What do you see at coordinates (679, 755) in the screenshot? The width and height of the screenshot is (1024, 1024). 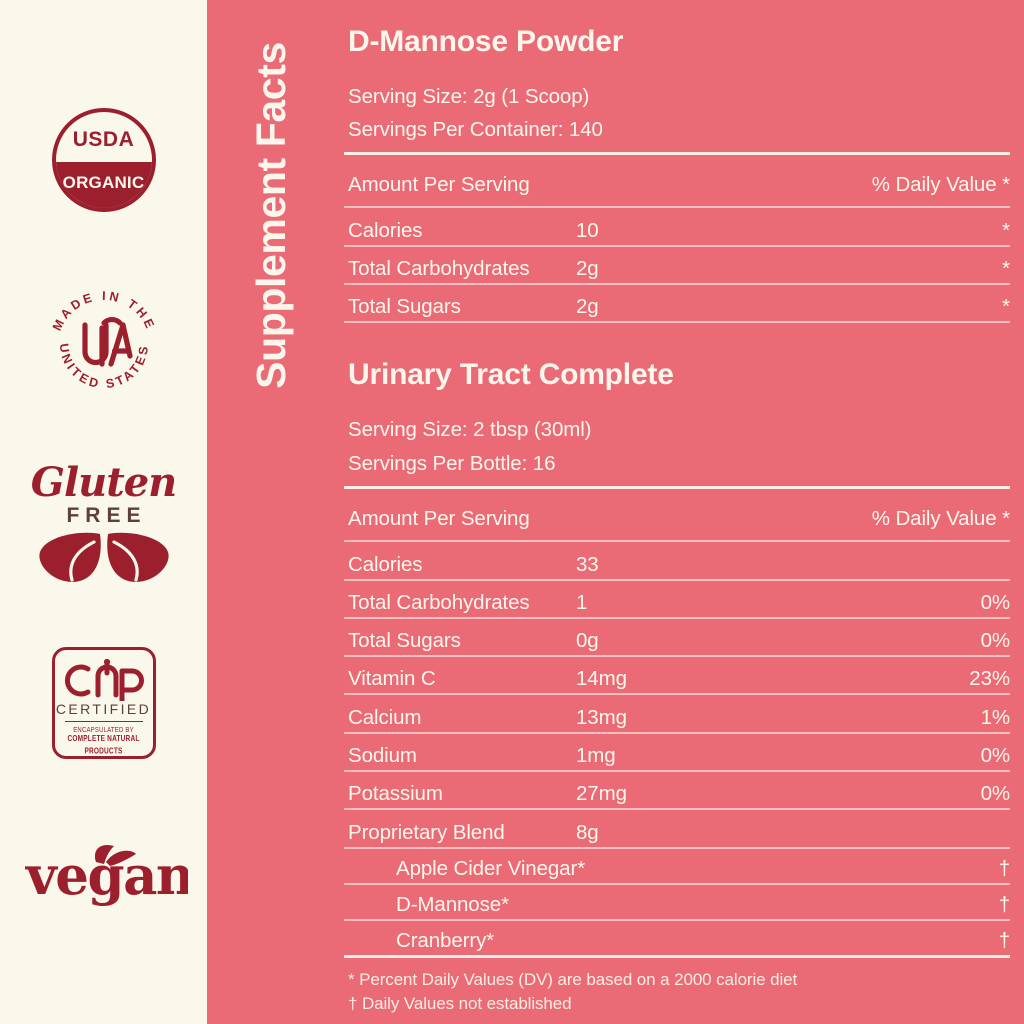 I see `table-row: Sodium 1mg 0%` at bounding box center [679, 755].